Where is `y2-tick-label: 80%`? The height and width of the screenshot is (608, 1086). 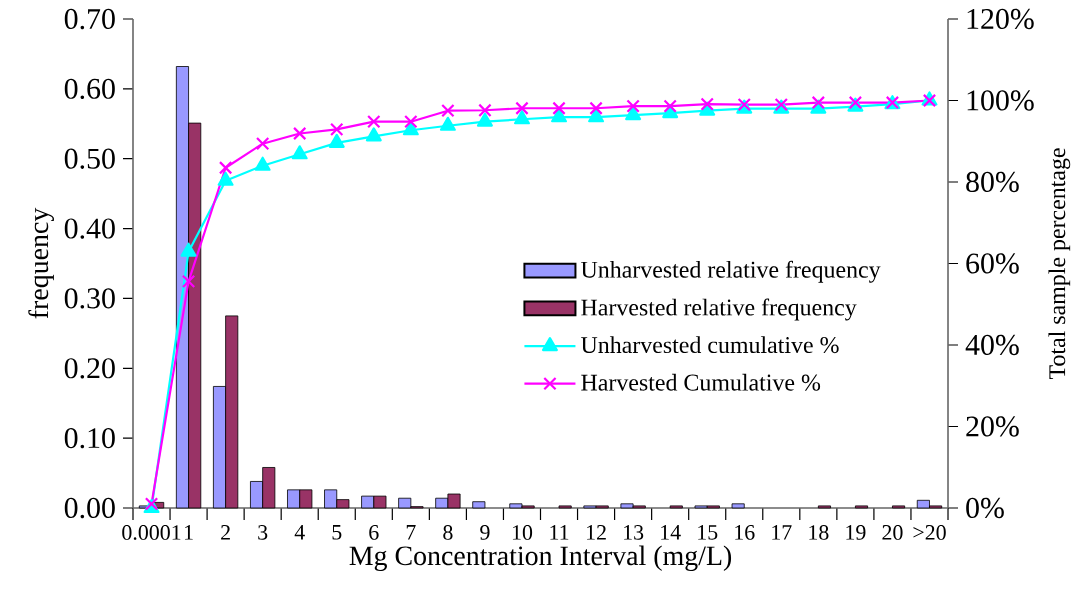 y2-tick-label: 80% is located at coordinates (992, 182).